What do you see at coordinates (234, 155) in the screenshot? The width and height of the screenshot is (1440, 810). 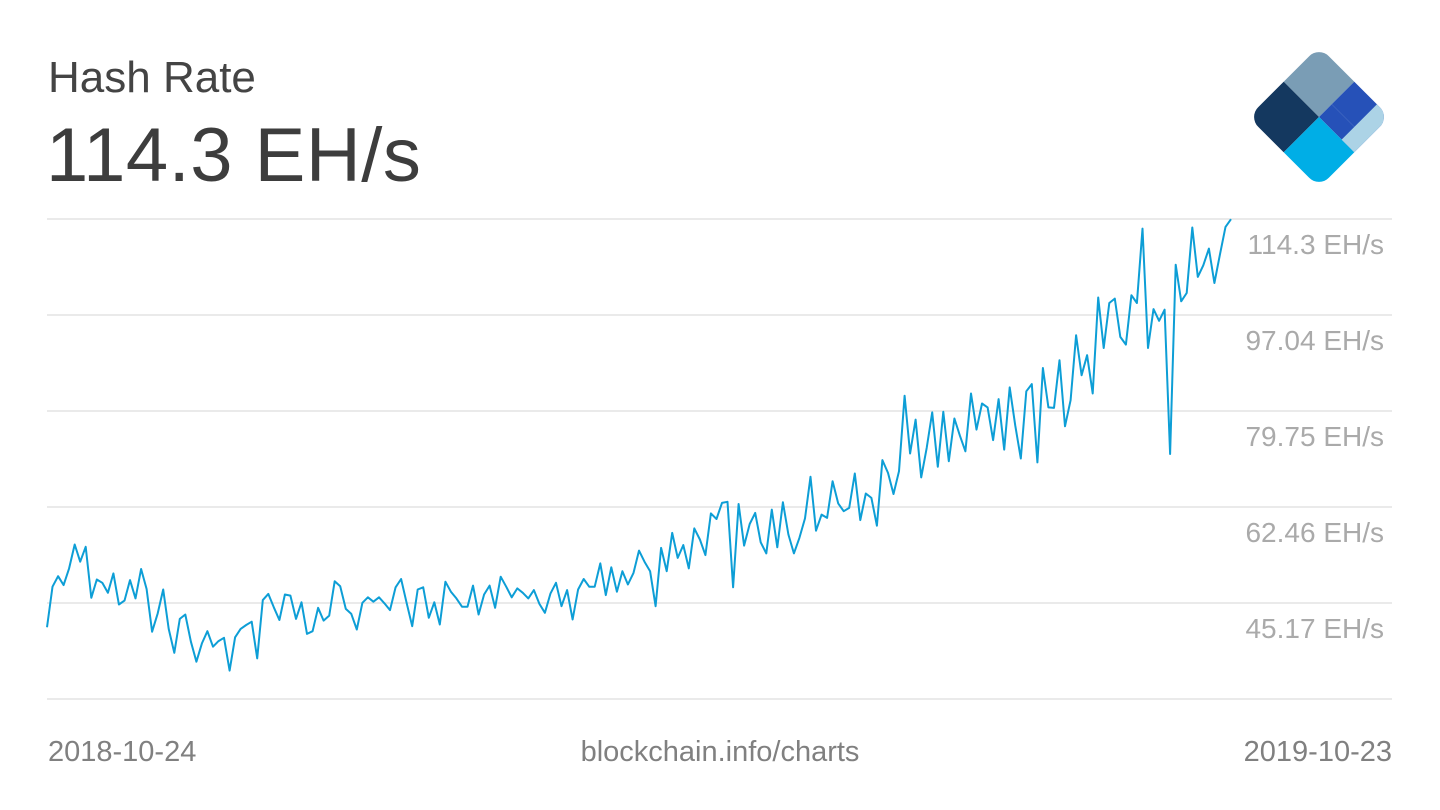 I see `current-value: 114.3 EH/s` at bounding box center [234, 155].